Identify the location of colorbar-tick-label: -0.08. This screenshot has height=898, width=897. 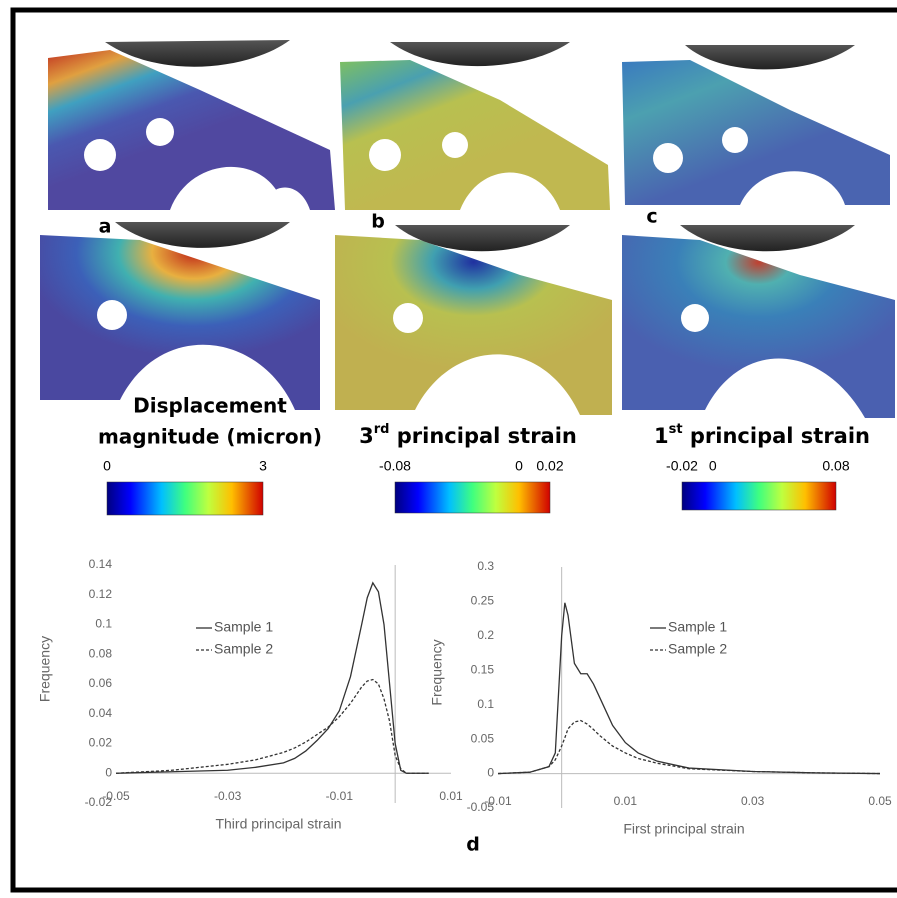
(395, 466).